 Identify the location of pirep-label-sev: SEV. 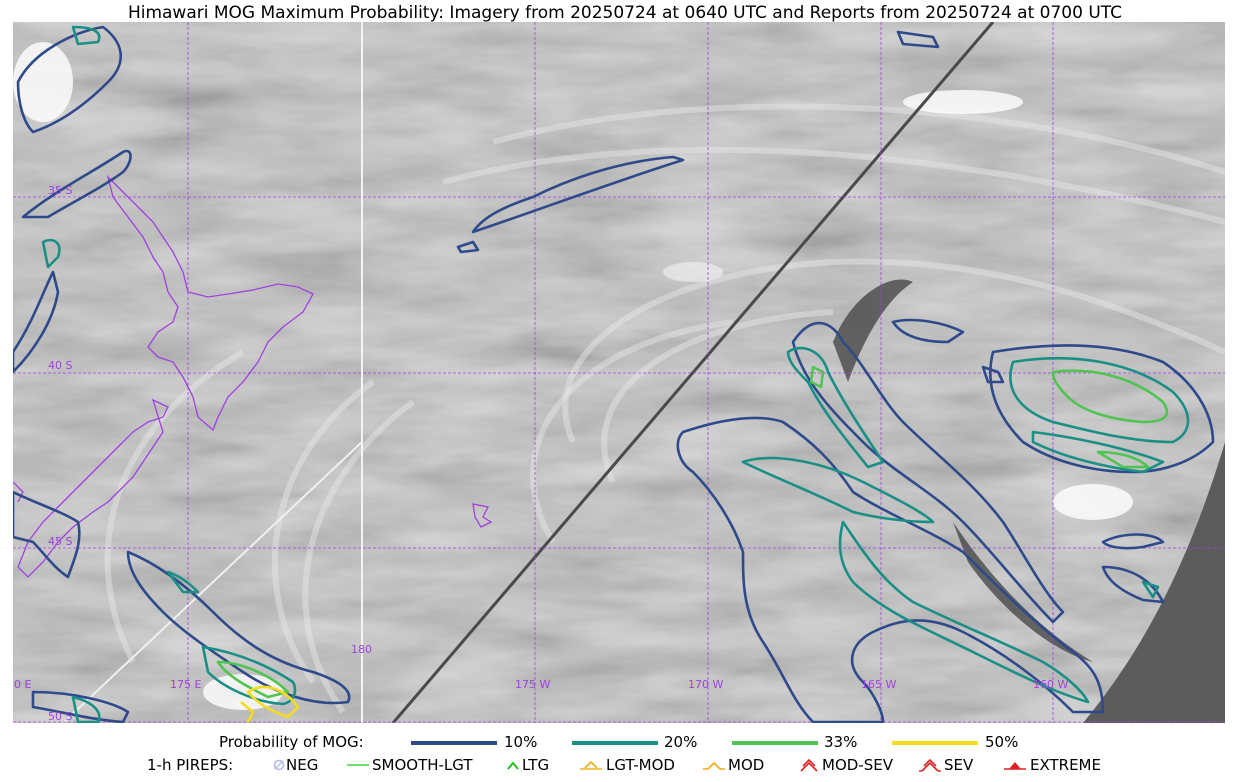
(959, 765).